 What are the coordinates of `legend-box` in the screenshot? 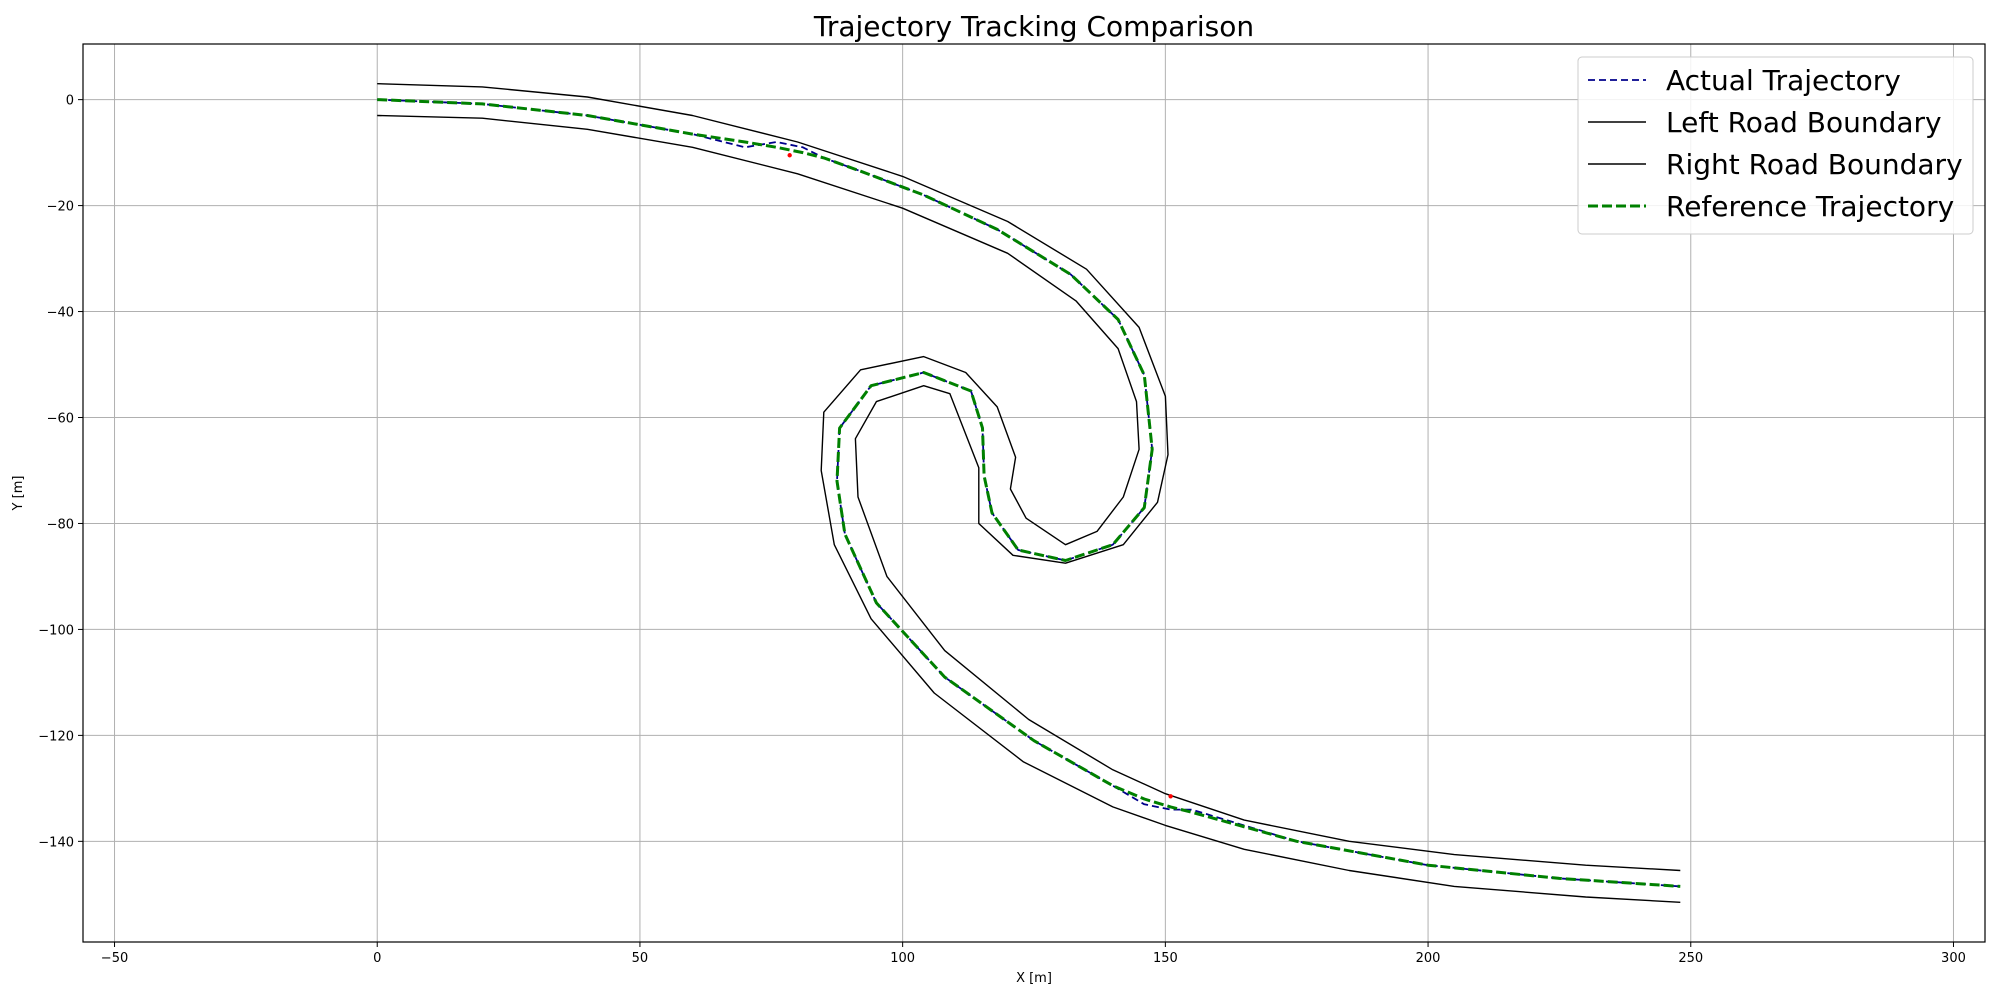 It's located at (1775, 145).